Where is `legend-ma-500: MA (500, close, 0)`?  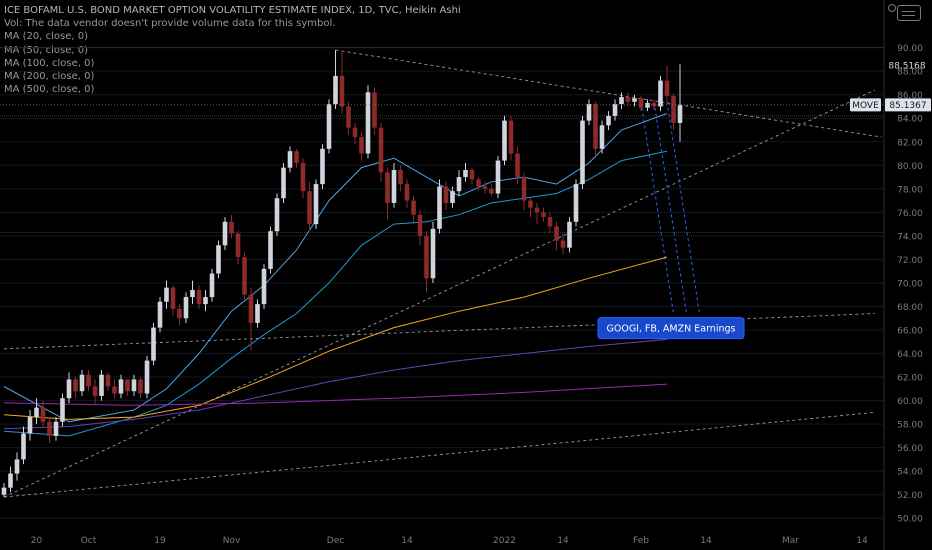
legend-ma-500: MA (500, close, 0) is located at coordinates (49, 90).